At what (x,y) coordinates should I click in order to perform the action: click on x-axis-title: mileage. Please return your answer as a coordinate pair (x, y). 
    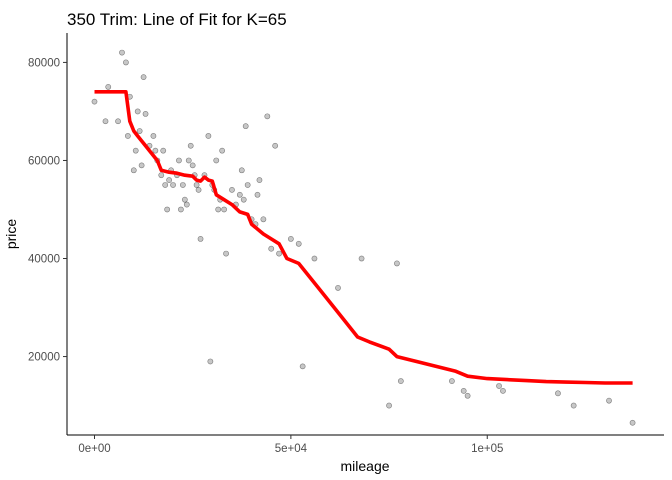
    Looking at the image, I should click on (364, 466).